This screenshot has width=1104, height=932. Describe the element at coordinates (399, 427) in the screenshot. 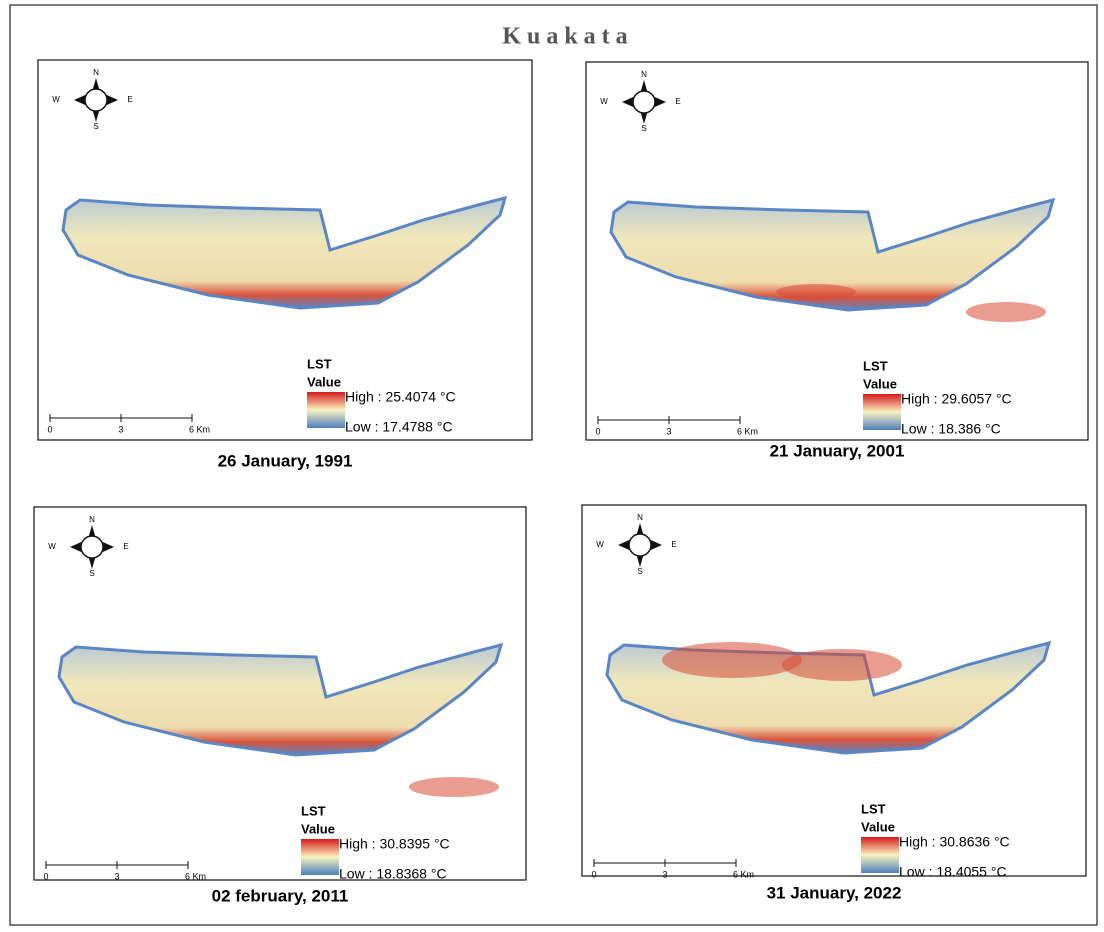

I see `legend-low: Low : 17.4788 °C` at that location.